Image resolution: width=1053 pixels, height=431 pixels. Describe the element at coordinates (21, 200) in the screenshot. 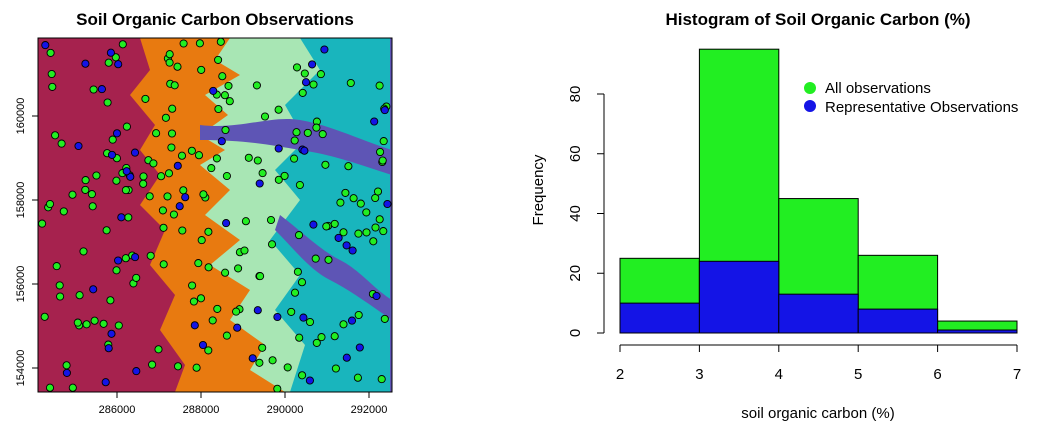

I see `map-ytick-label: 158000` at that location.